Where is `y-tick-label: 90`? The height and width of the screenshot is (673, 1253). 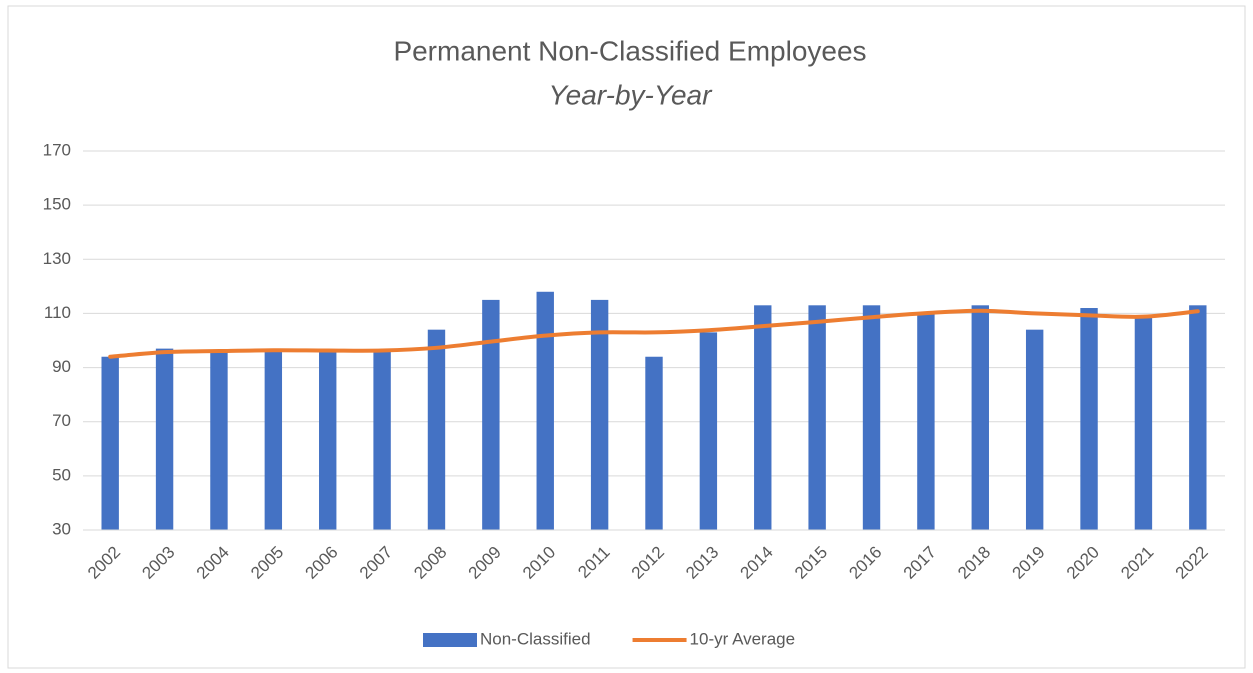 y-tick-label: 90 is located at coordinates (61, 366).